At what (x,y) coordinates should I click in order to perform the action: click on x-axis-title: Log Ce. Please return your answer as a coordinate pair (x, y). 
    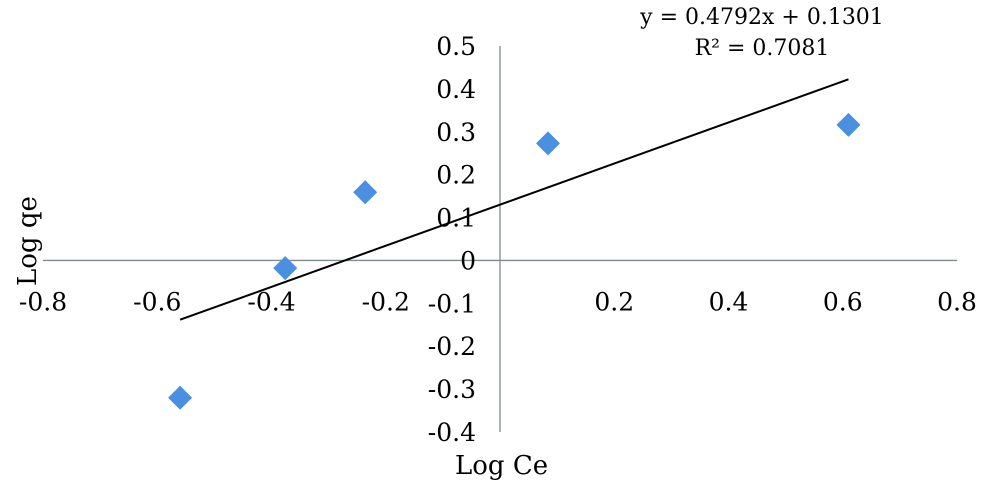
    Looking at the image, I should click on (501, 466).